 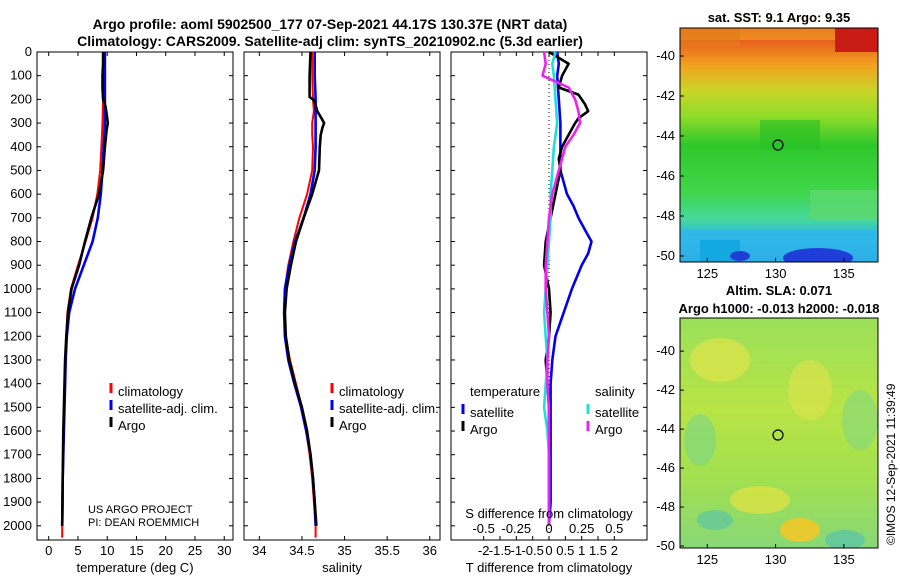 What do you see at coordinates (387, 550) in the screenshot?
I see `x-tick-label: 35.5` at bounding box center [387, 550].